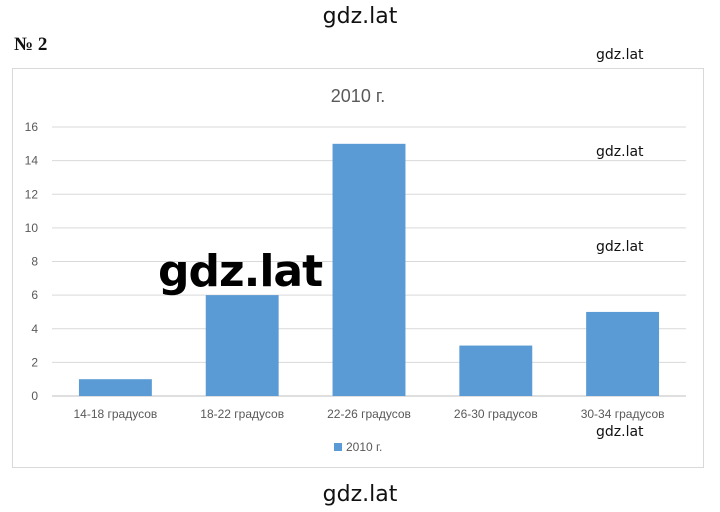 The height and width of the screenshot is (512, 720). What do you see at coordinates (34, 295) in the screenshot?
I see `y-tick-label: 6` at bounding box center [34, 295].